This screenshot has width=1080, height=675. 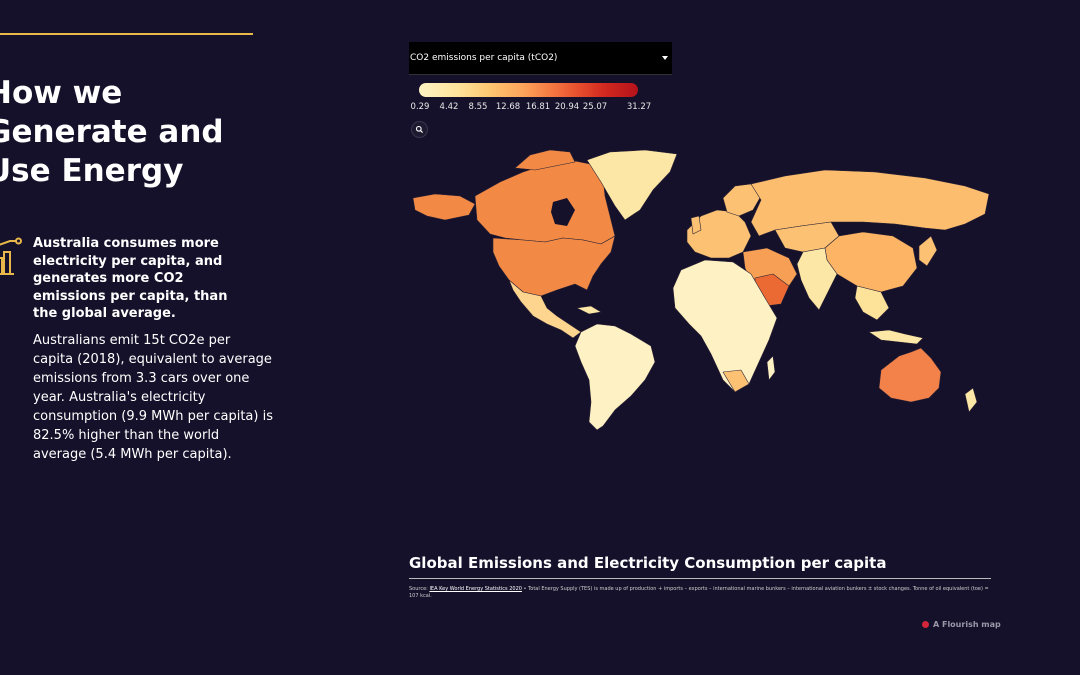 I want to click on bar-chart-icon, so click(x=11, y=256).